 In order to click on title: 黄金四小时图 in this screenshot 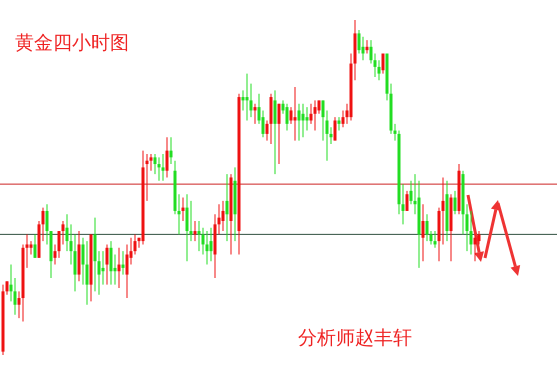, I will do `click(72, 43)`.